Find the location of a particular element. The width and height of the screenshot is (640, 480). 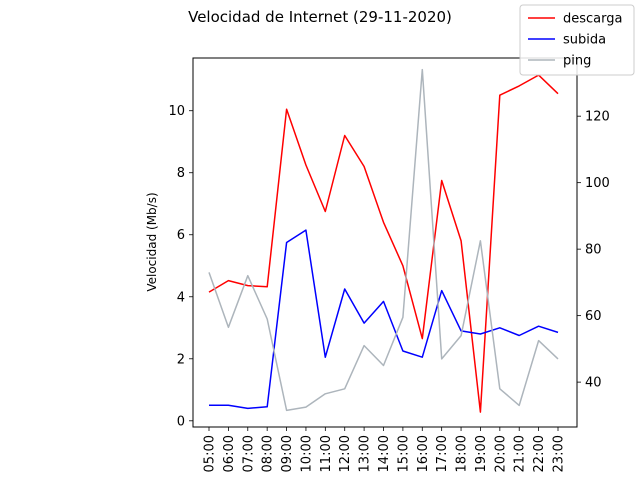

y-tick-label: 0 is located at coordinates (181, 421).